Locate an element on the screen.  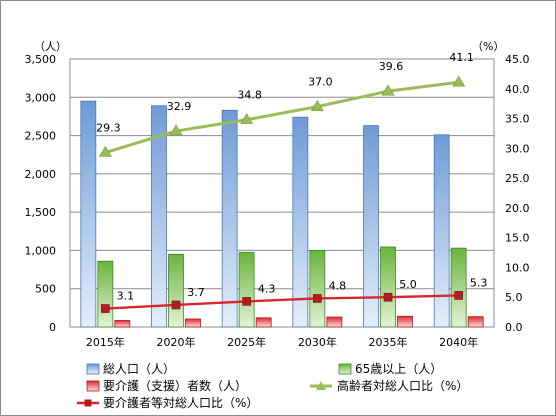
right-tick-label: 35.0 is located at coordinates (517, 119).